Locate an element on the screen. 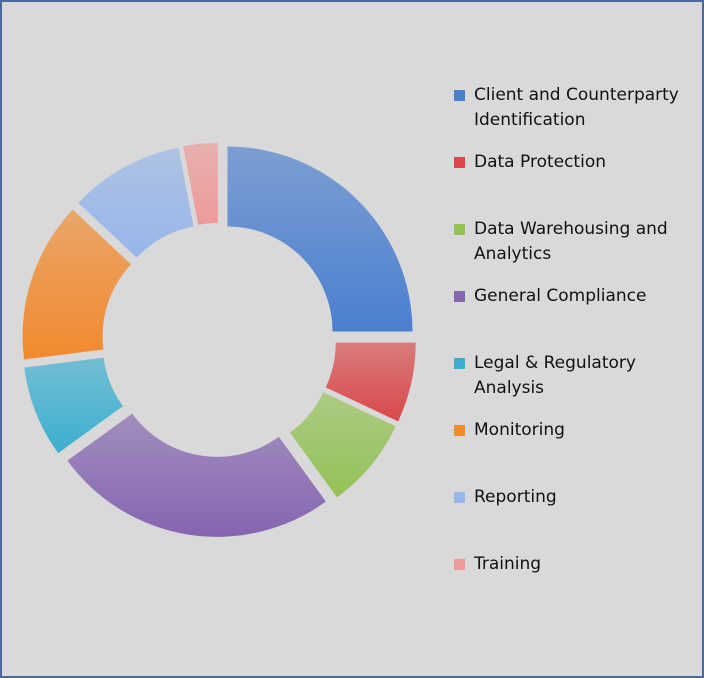 The image size is (704, 678). legend-item: Training is located at coordinates (574, 564).